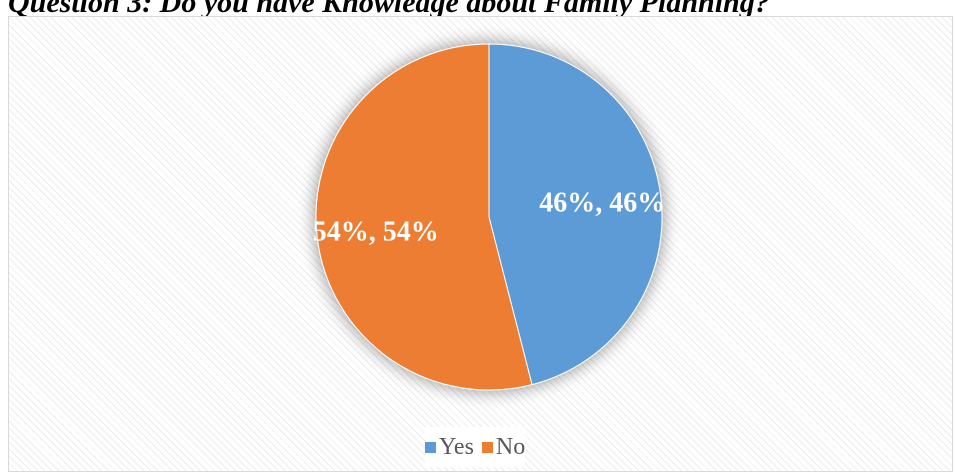 This screenshot has height=474, width=955. Describe the element at coordinates (602, 203) in the screenshot. I see `data-label-yes: 46%, 46%` at that location.